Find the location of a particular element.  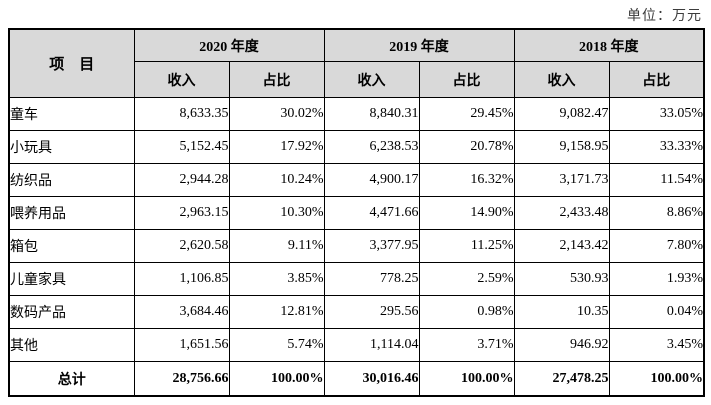

row-label: 喂养用品 is located at coordinates (71, 213).